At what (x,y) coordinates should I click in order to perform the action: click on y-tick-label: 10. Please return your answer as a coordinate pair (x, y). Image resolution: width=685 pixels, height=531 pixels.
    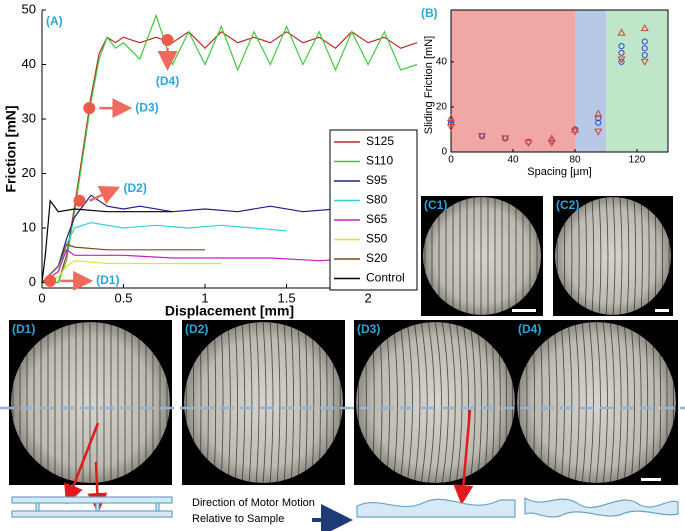
    Looking at the image, I should click on (29, 226).